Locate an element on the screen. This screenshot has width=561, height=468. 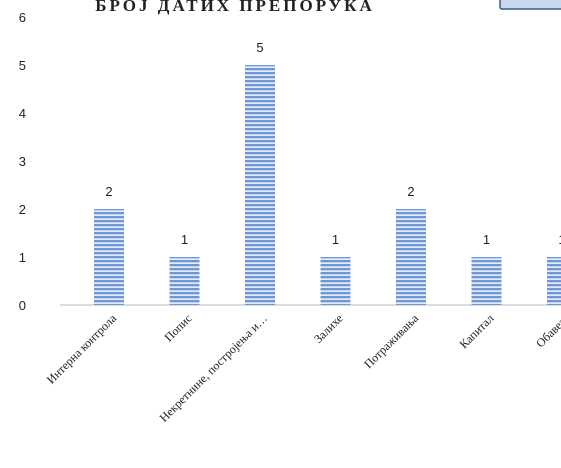
chart-title: БРОЈ ДАТИХ ПРЕПОРУКА is located at coordinates (235, 7).